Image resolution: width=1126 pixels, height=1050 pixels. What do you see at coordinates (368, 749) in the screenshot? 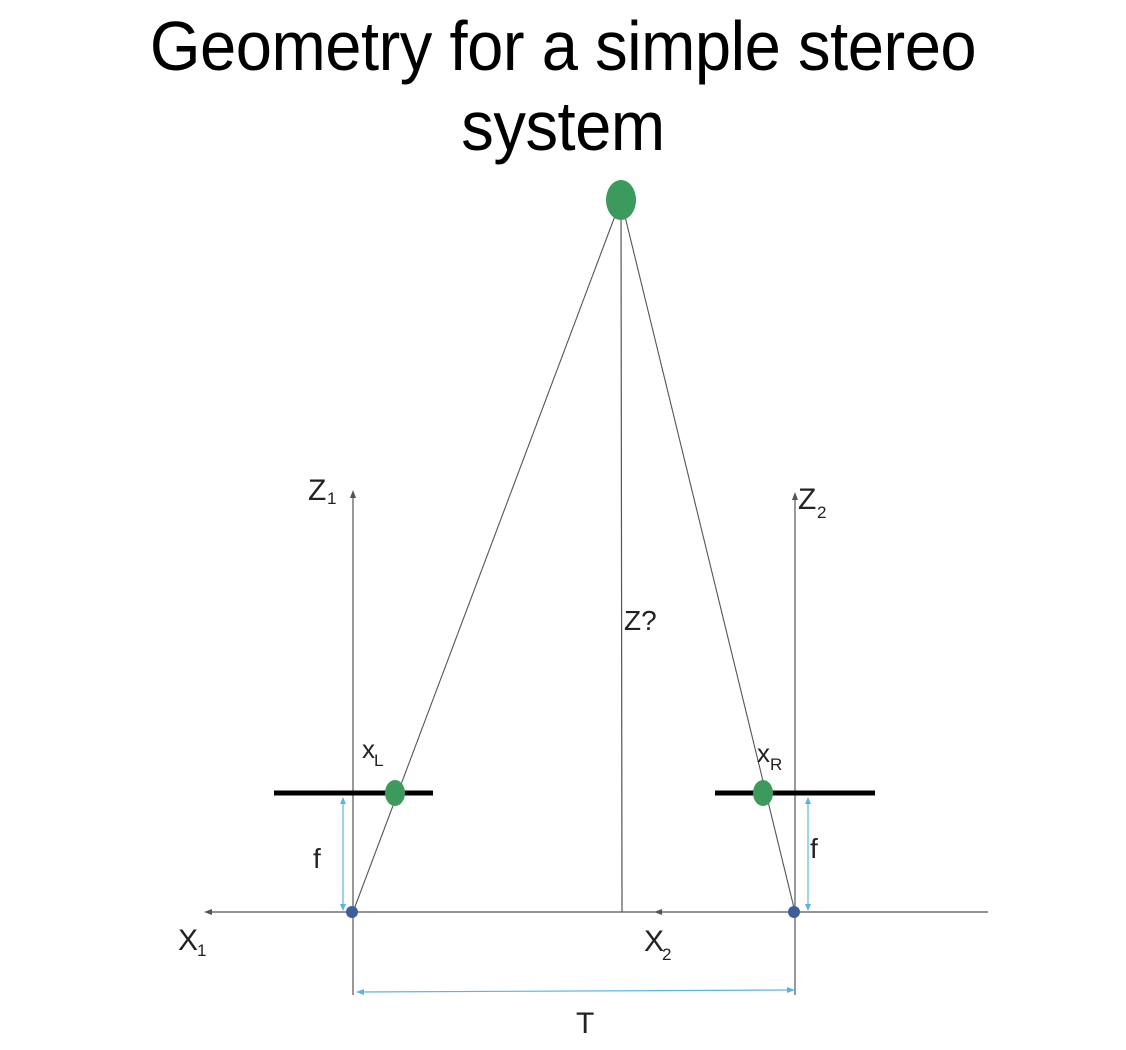
I see `xl-label-main: x` at bounding box center [368, 749].